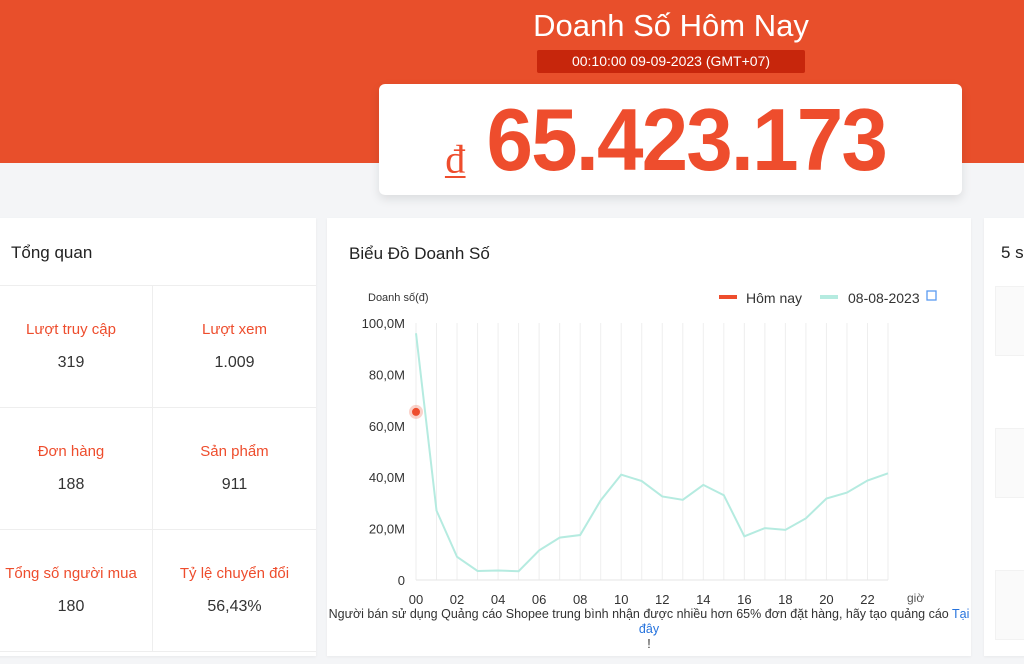 The width and height of the screenshot is (1024, 664). What do you see at coordinates (621, 599) in the screenshot?
I see `x-tick-label: 10` at bounding box center [621, 599].